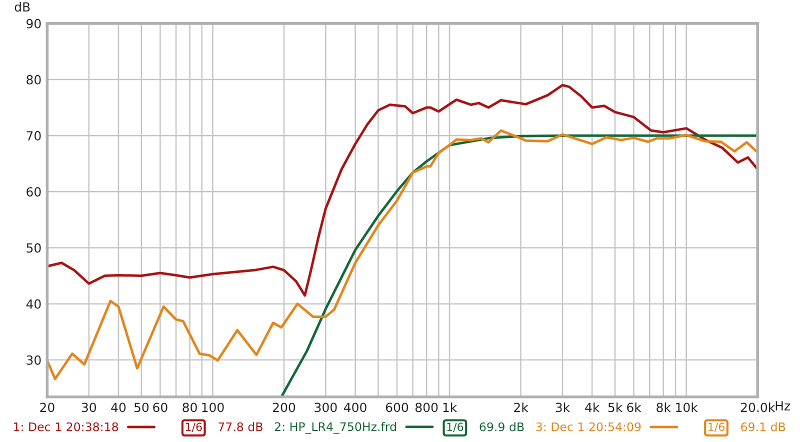 This screenshot has height=442, width=800. What do you see at coordinates (118, 407) in the screenshot?
I see `x-tick-label: 40` at bounding box center [118, 407].